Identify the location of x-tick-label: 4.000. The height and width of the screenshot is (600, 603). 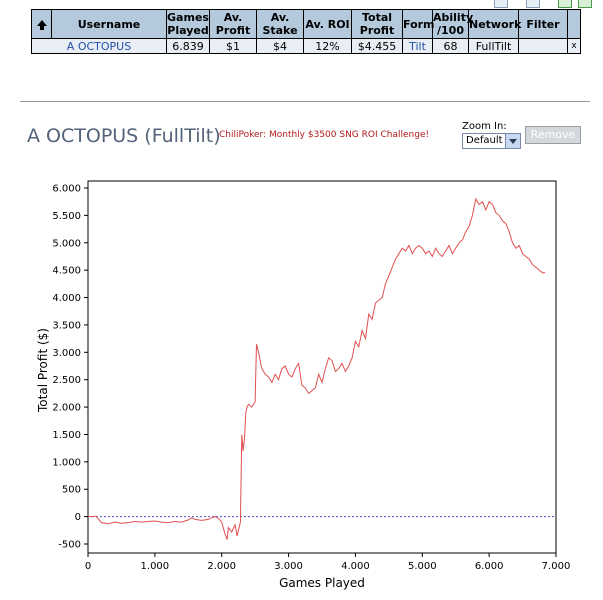
(355, 566).